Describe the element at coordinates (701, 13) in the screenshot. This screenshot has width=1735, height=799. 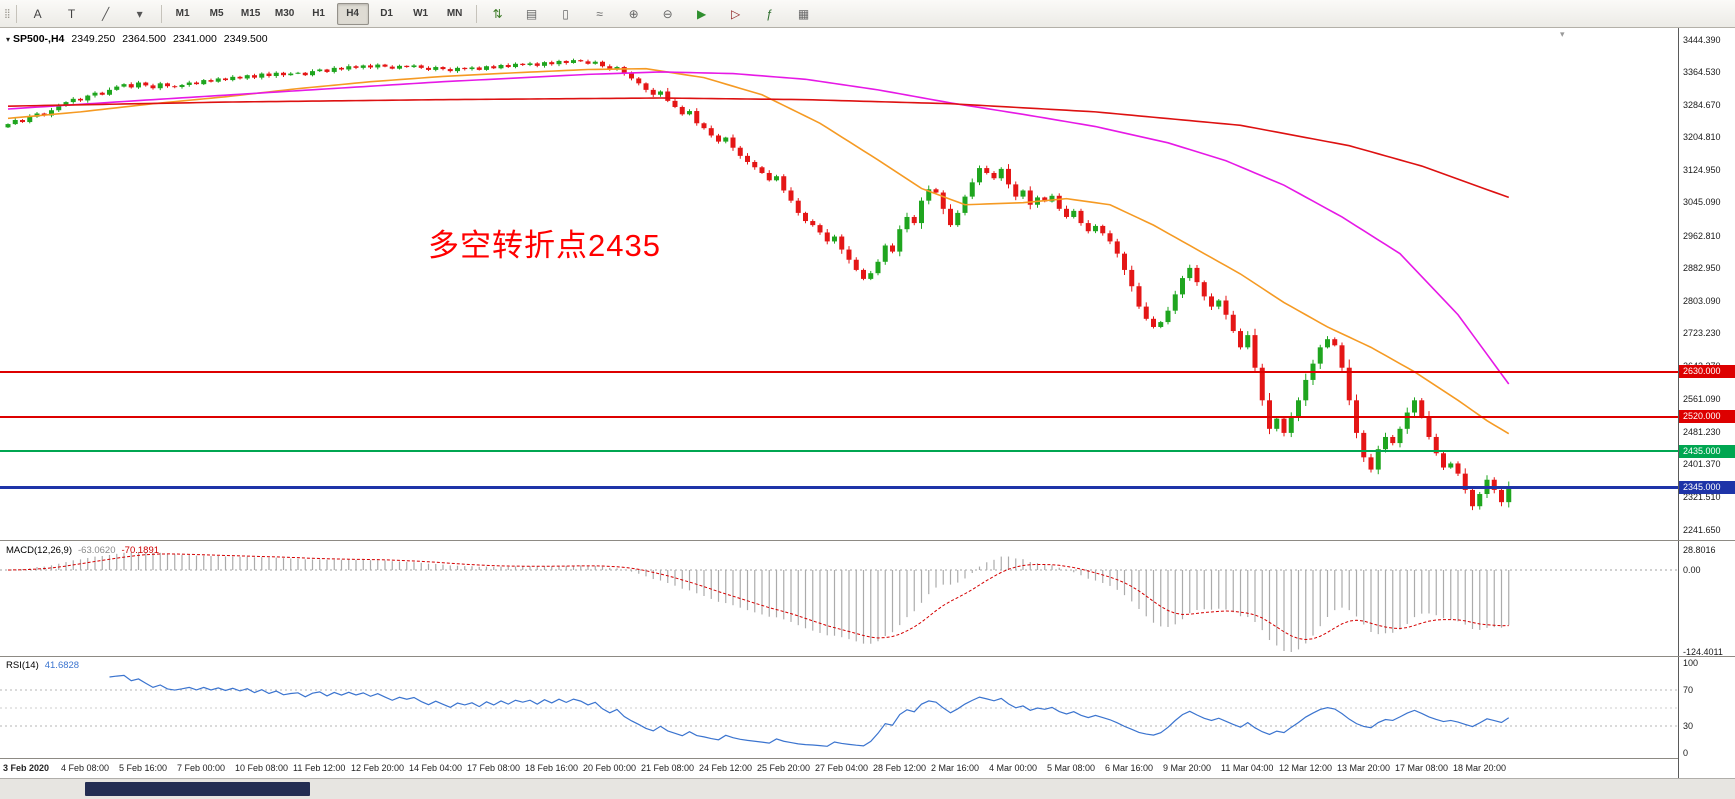
I see `auto-scroll-icon: ▶` at that location.